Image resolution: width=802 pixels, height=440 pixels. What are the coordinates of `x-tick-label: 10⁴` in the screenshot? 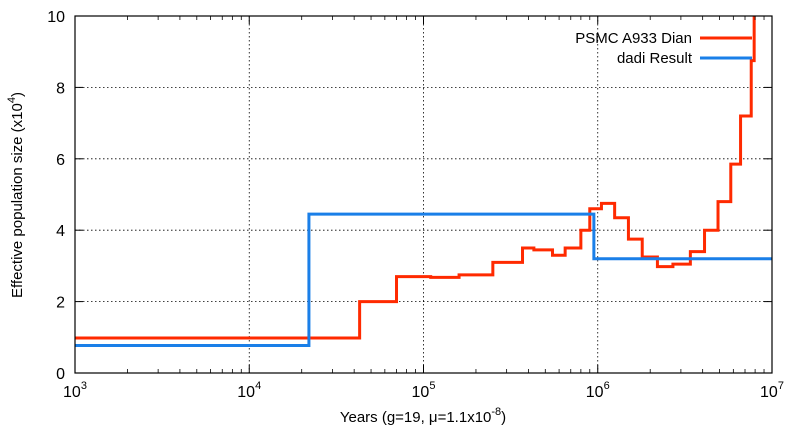 It's located at (249, 390).